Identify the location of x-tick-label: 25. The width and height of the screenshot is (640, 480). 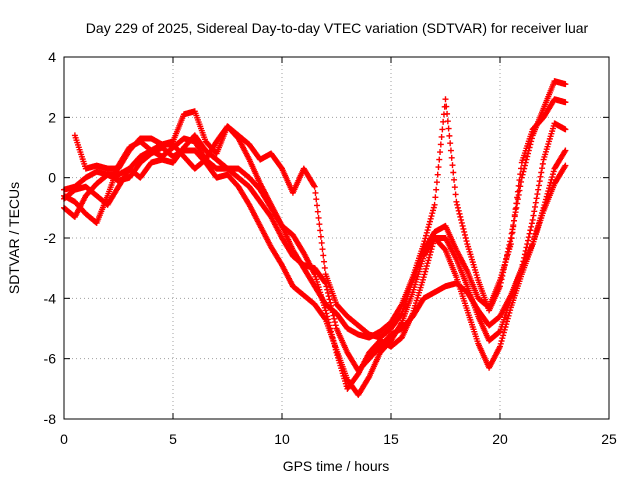
(609, 439).